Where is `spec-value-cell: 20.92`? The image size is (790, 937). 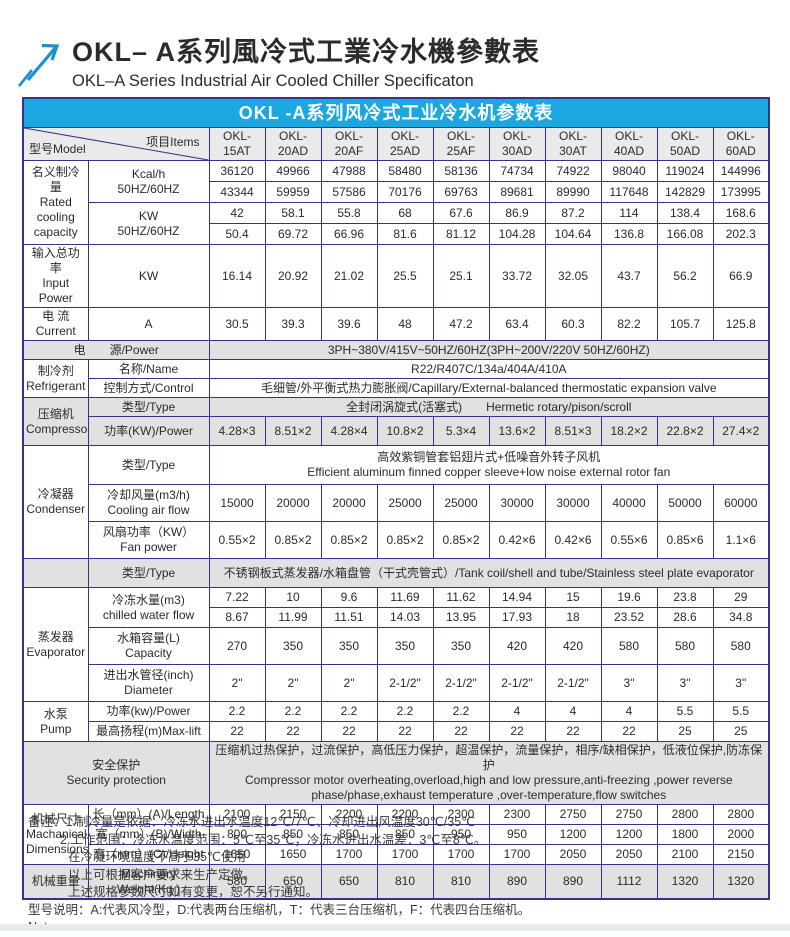 spec-value-cell: 20.92 is located at coordinates (293, 276).